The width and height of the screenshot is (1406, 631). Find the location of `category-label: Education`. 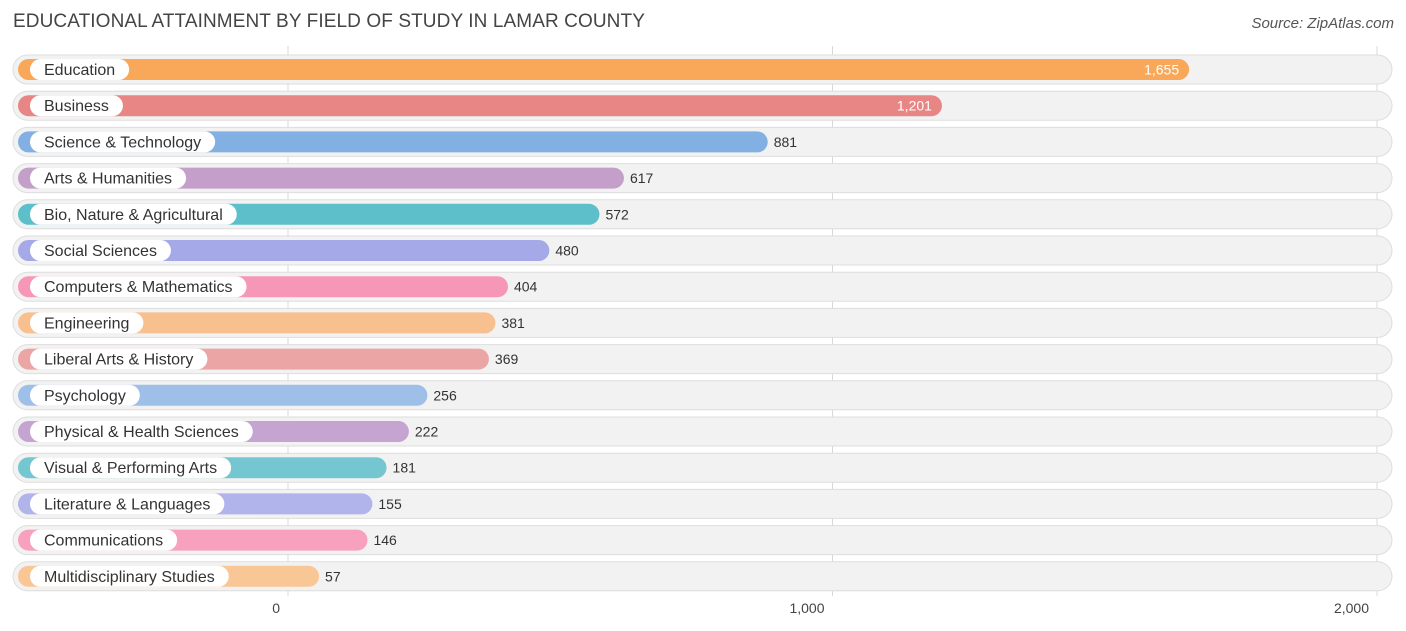

category-label: Education is located at coordinates (79, 70).